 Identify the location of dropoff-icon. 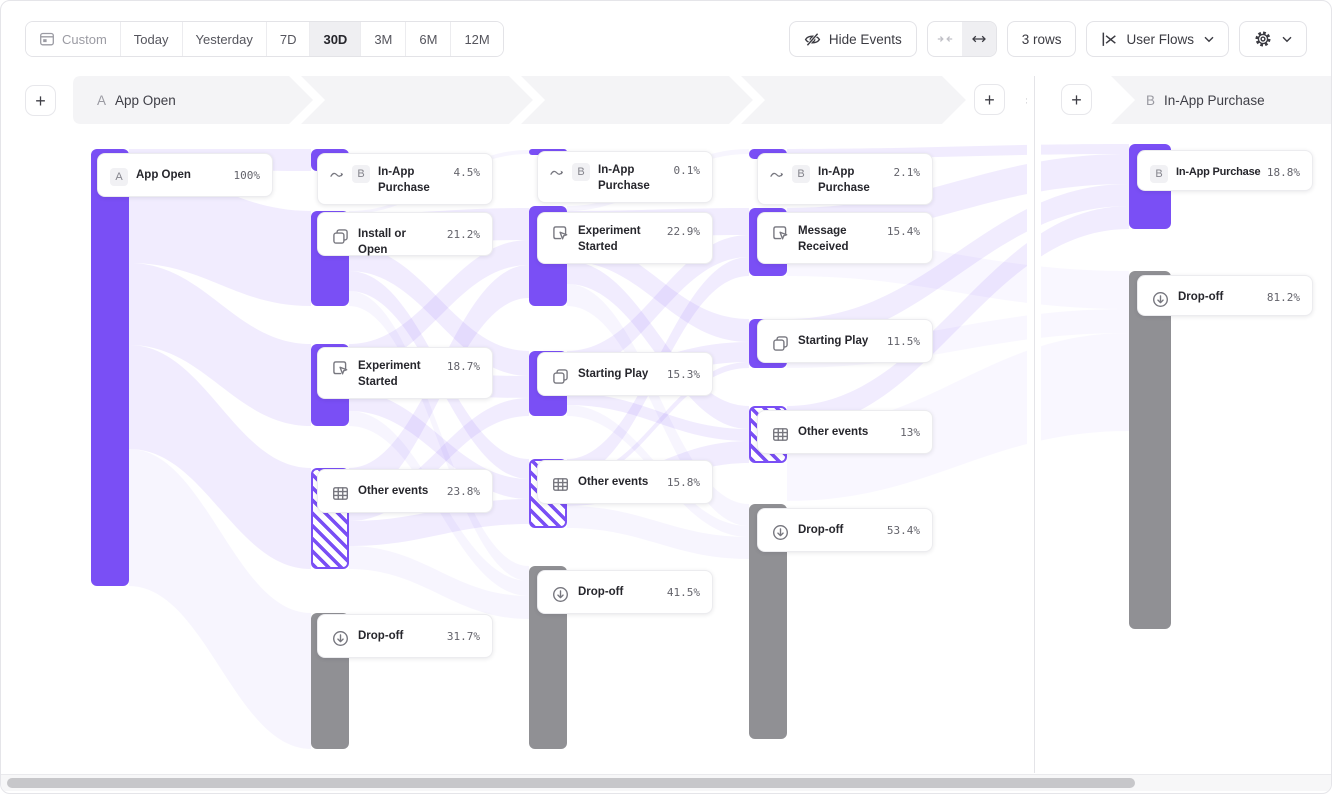
(340, 638).